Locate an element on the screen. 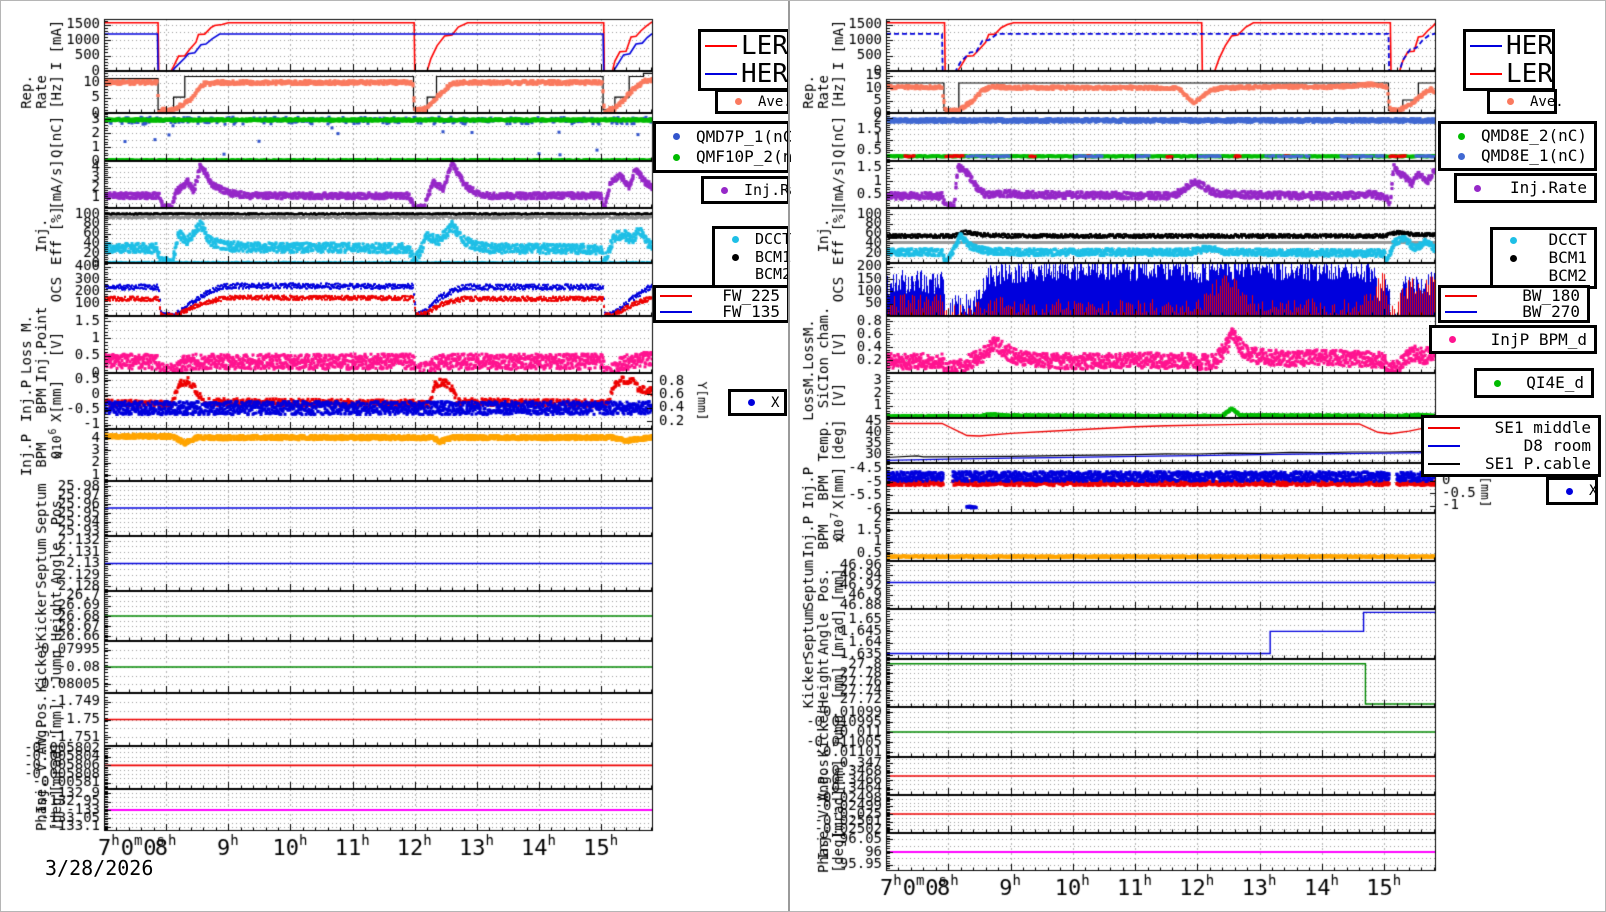  panel-divider is located at coordinates (789, 456).